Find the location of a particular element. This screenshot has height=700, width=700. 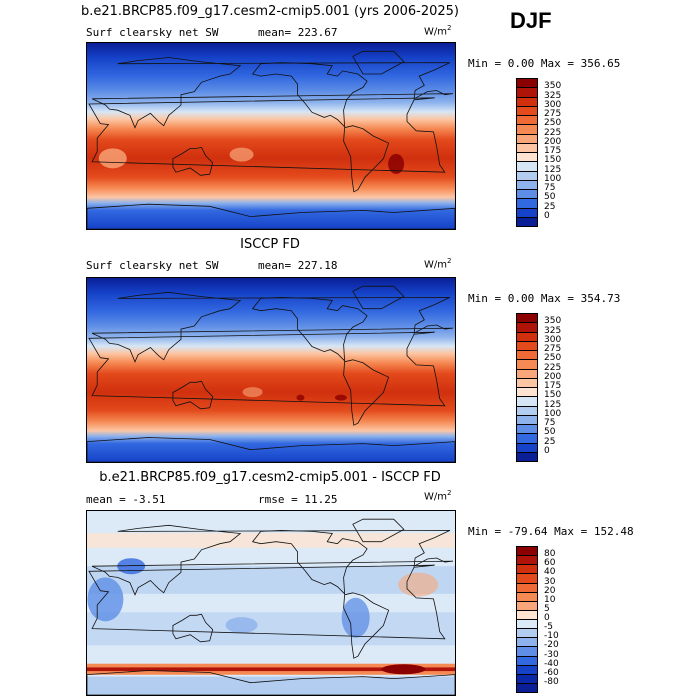

colorbar-tick-label: -30 is located at coordinates (551, 654).